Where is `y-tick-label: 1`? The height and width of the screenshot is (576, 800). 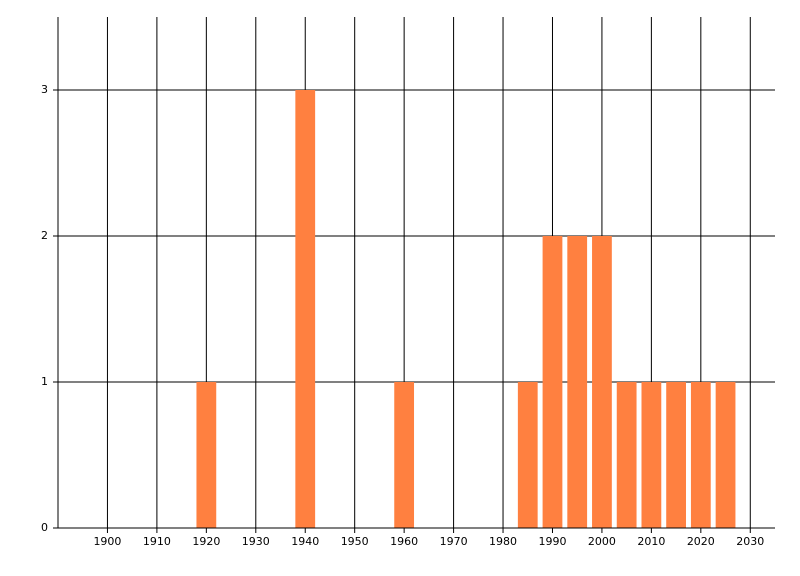 y-tick-label: 1 is located at coordinates (44, 381).